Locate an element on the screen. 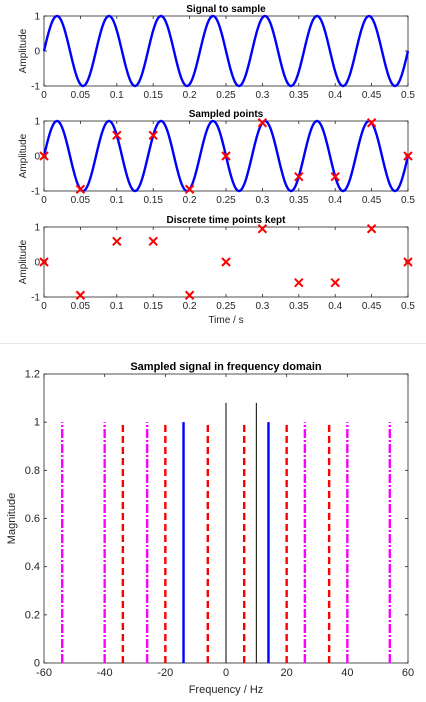 The image size is (426, 702). y-tick-label: 0.8 is located at coordinates (32, 471).